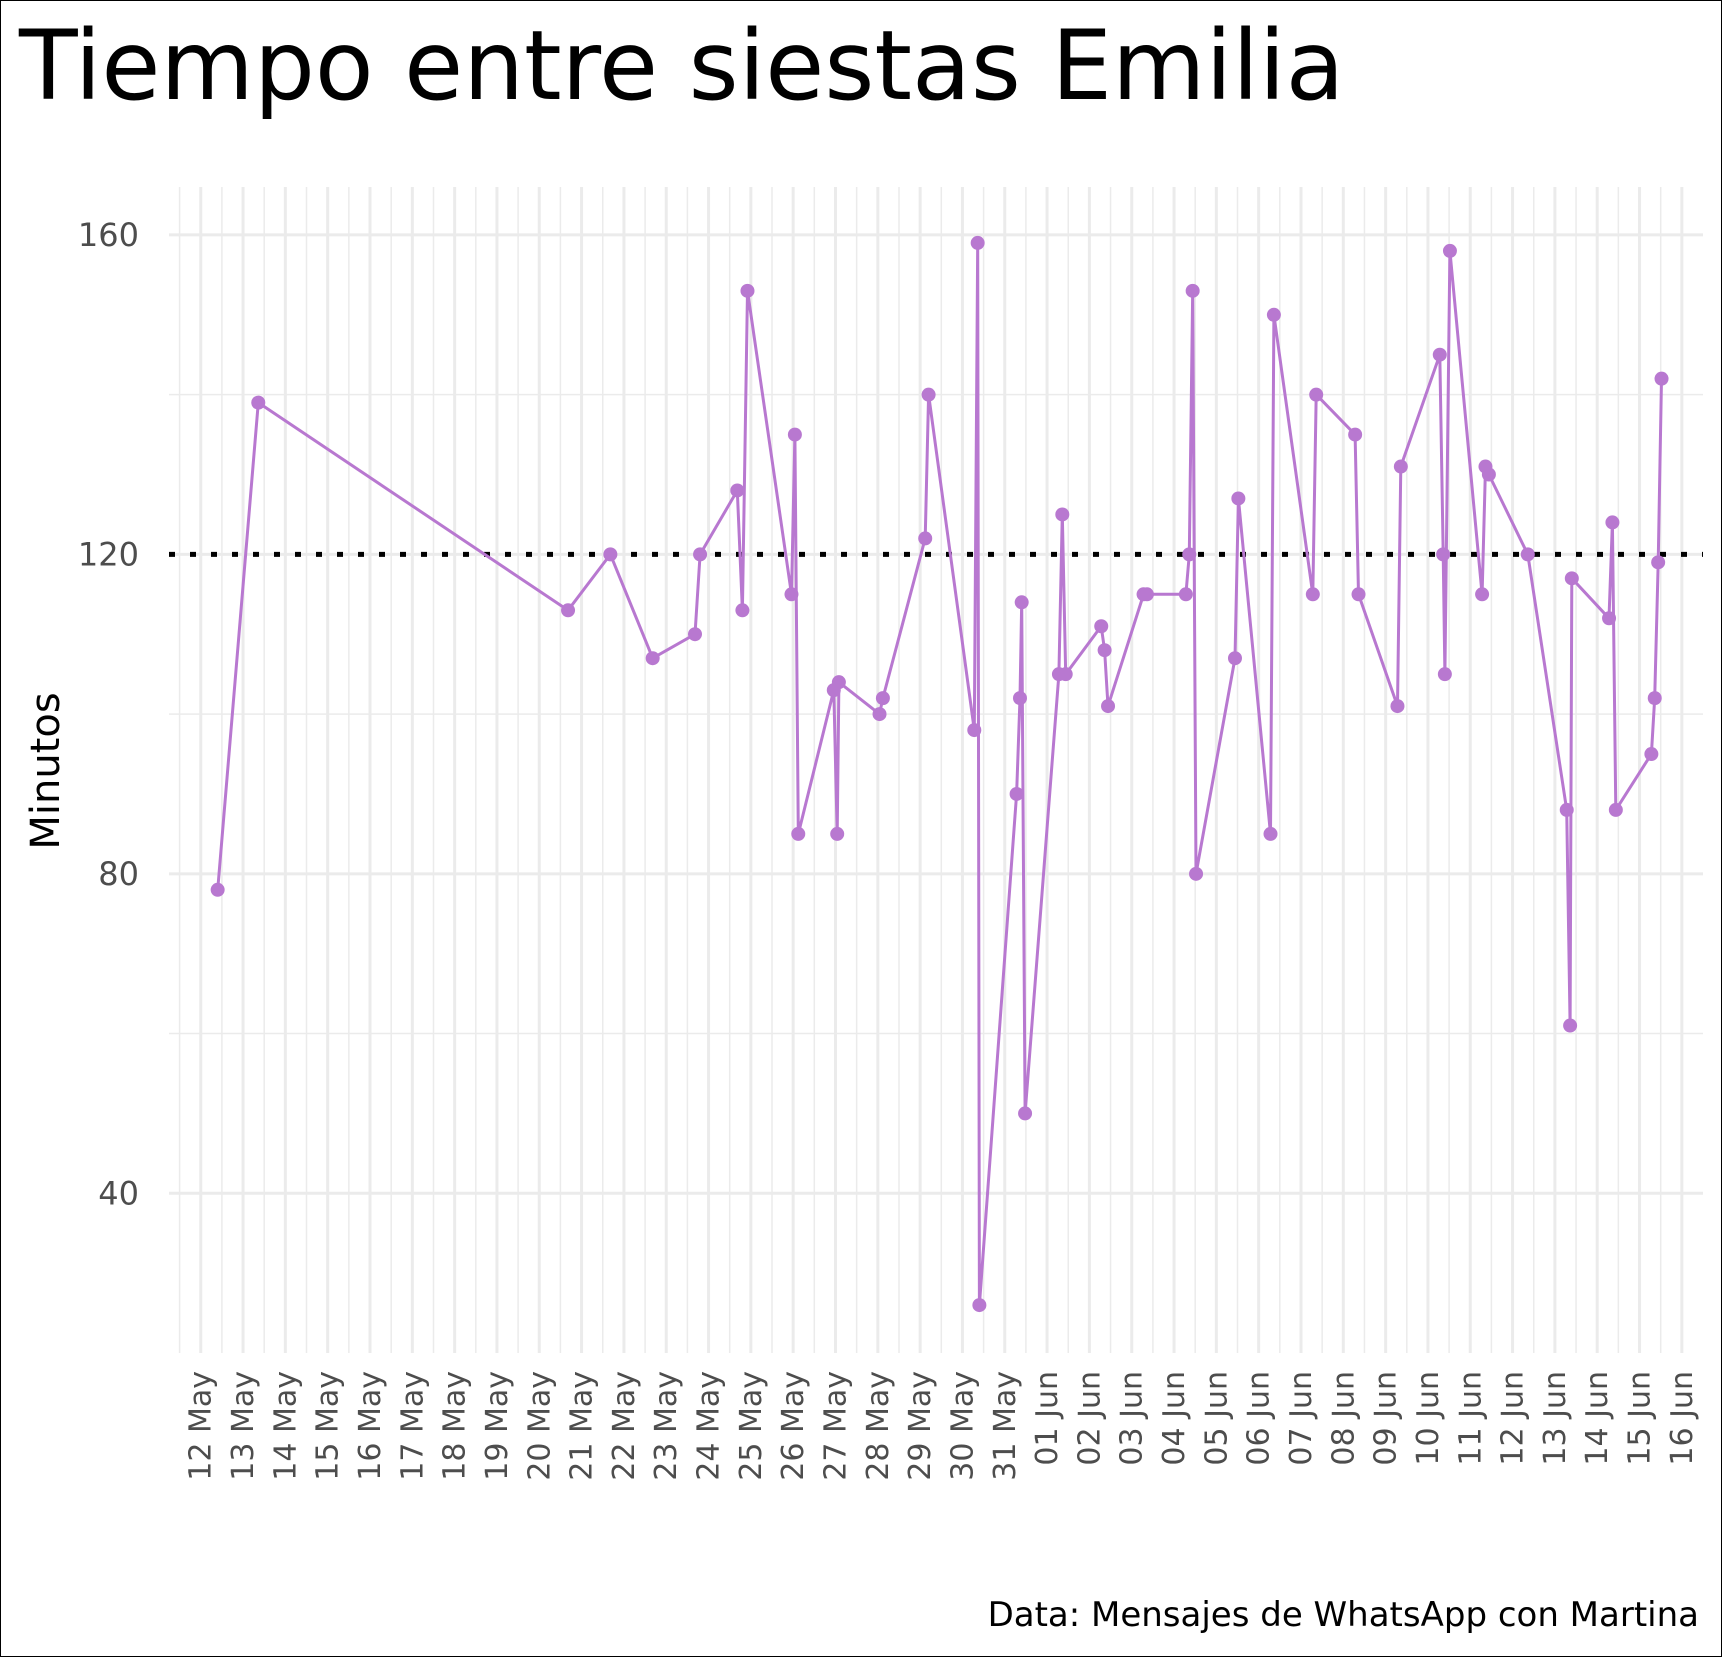  Describe the element at coordinates (118, 1193) in the screenshot. I see `y-tick-label: 40` at that location.